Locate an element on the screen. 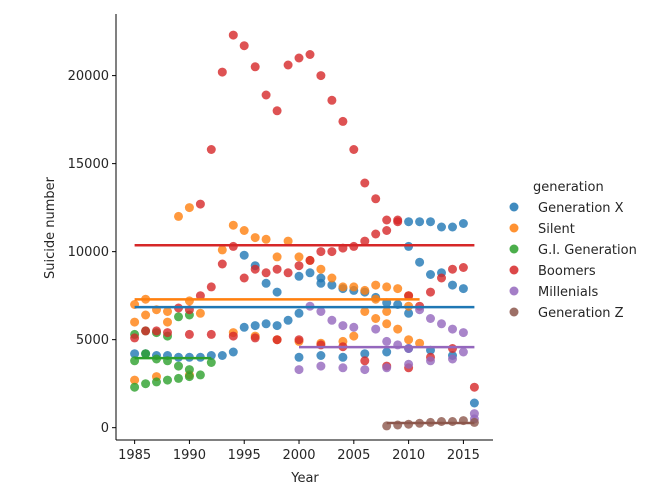 This screenshot has height=504, width=655. x-tick-label: 2000 is located at coordinates (298, 455).